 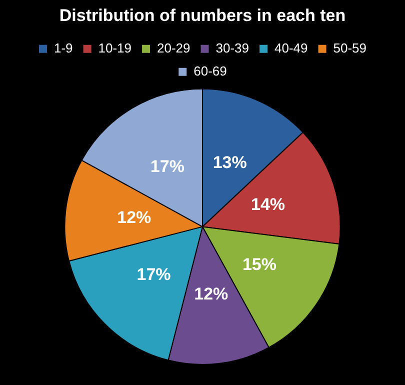 What do you see at coordinates (233, 48) in the screenshot?
I see `legend-label: 30-39` at bounding box center [233, 48].